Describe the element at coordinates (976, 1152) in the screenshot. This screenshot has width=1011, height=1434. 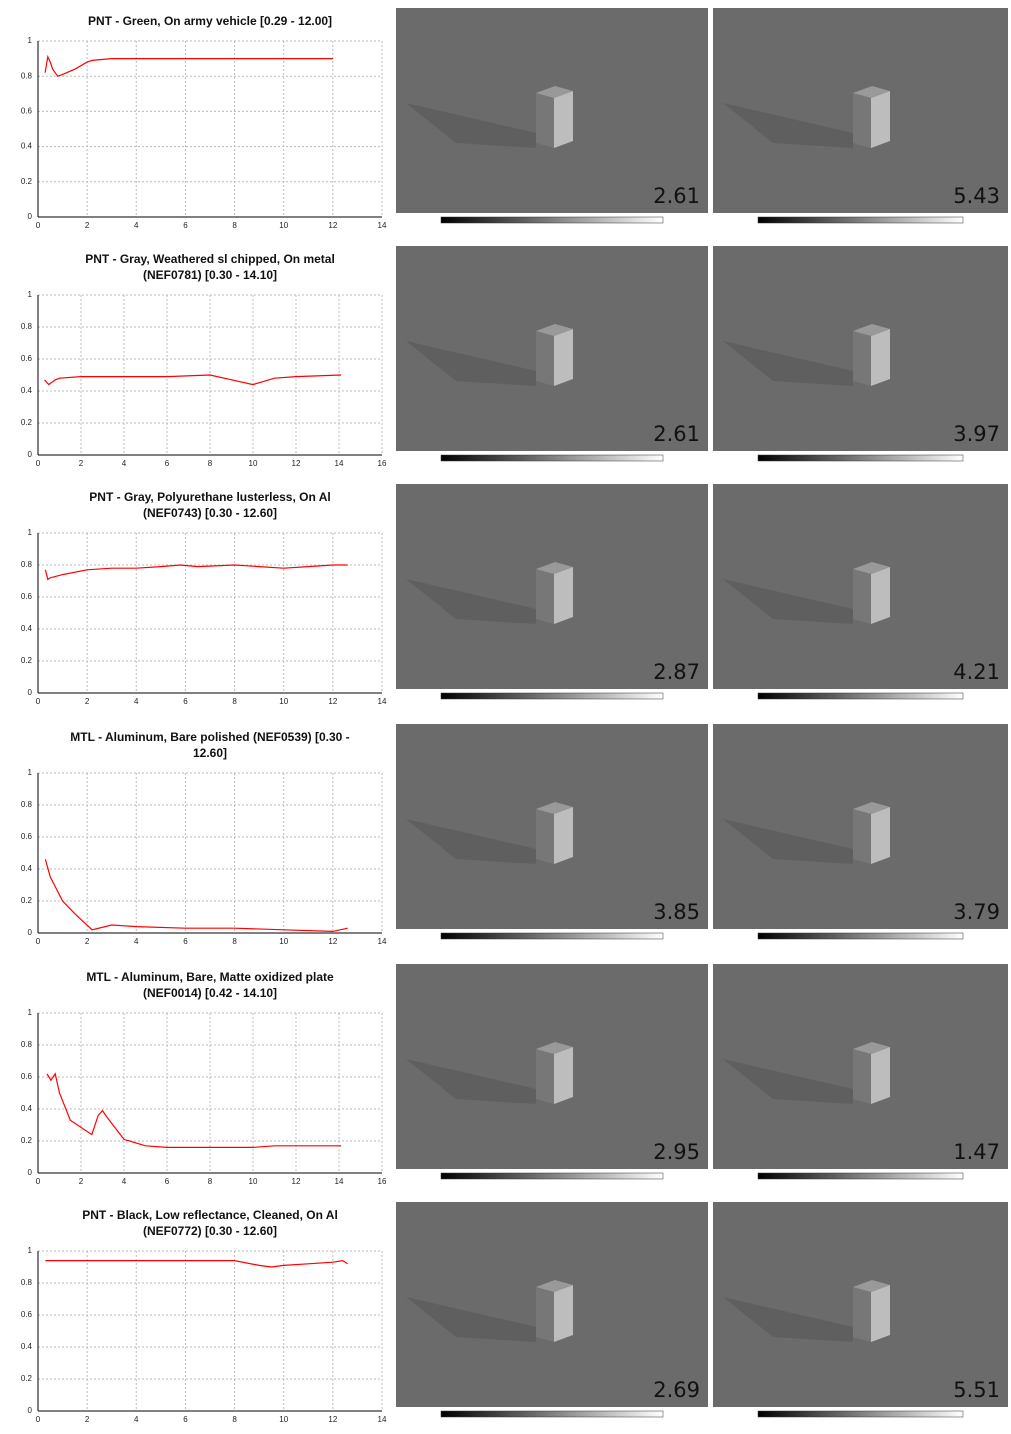
I see `render-value: 1.47` at that location.